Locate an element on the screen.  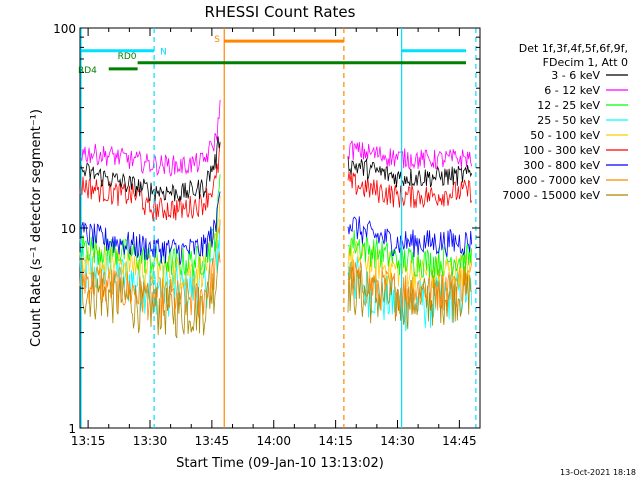
legend-entry-label: 300 - 800 keV is located at coordinates (561, 165).